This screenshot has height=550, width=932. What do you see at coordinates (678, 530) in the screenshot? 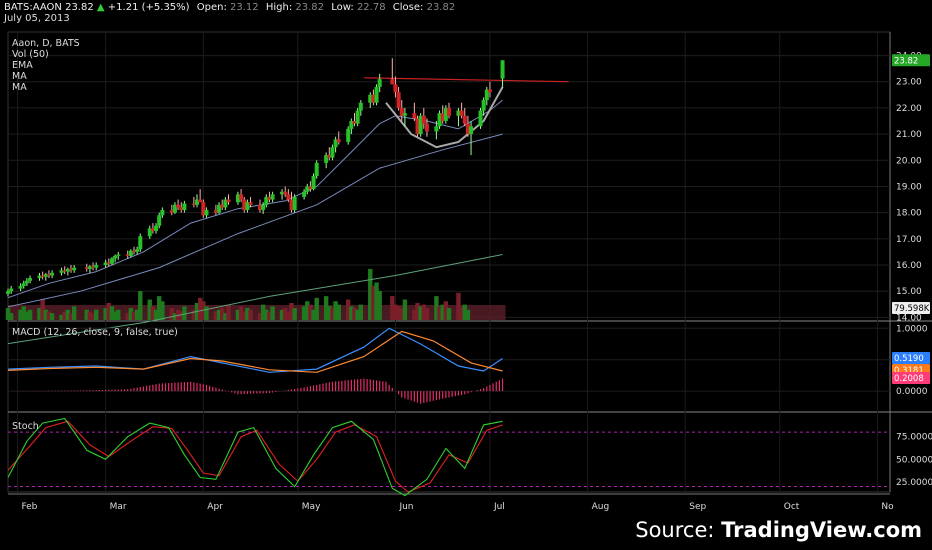
I see `source-prefix: Source:` at bounding box center [678, 530].